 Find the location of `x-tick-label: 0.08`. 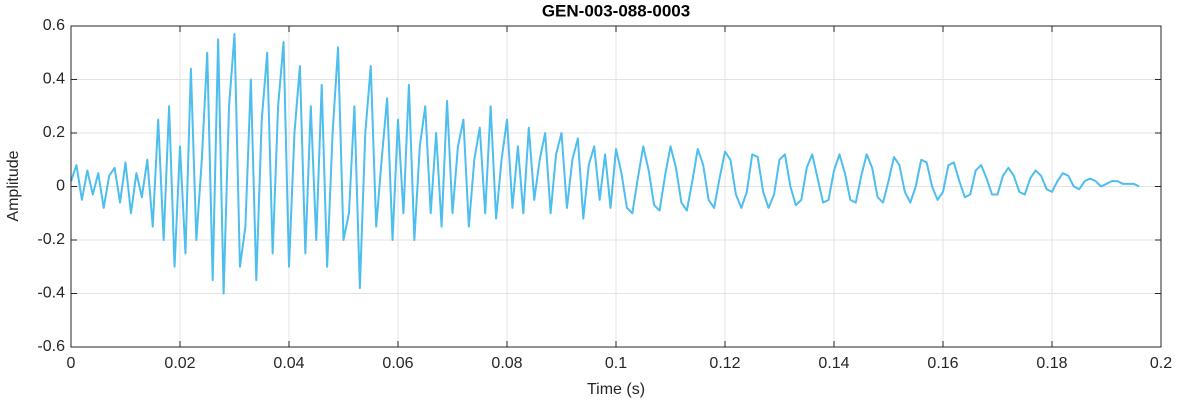

x-tick-label: 0.08 is located at coordinates (506, 363).